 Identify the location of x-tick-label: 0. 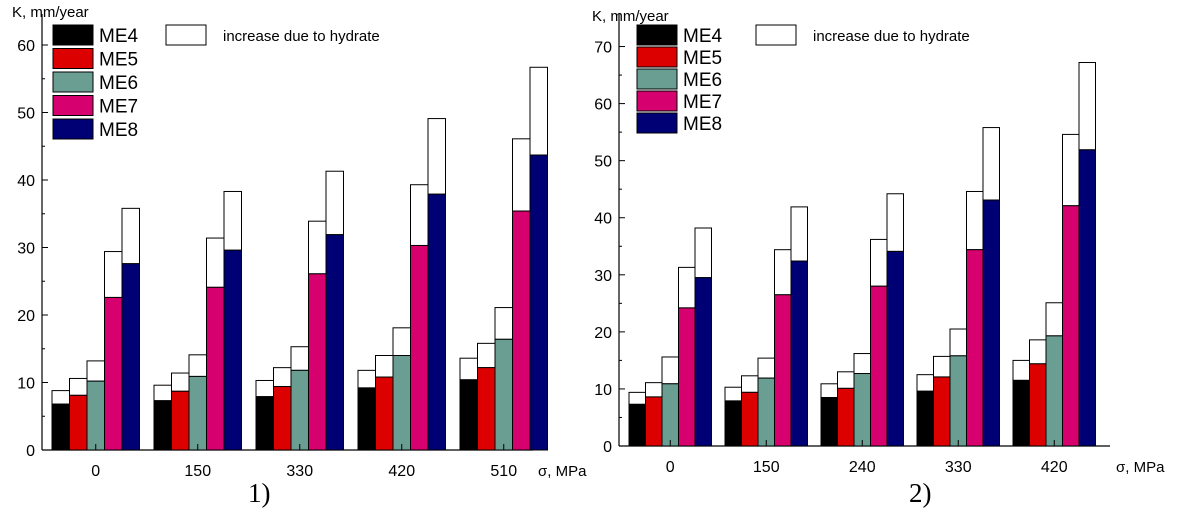
(95, 471).